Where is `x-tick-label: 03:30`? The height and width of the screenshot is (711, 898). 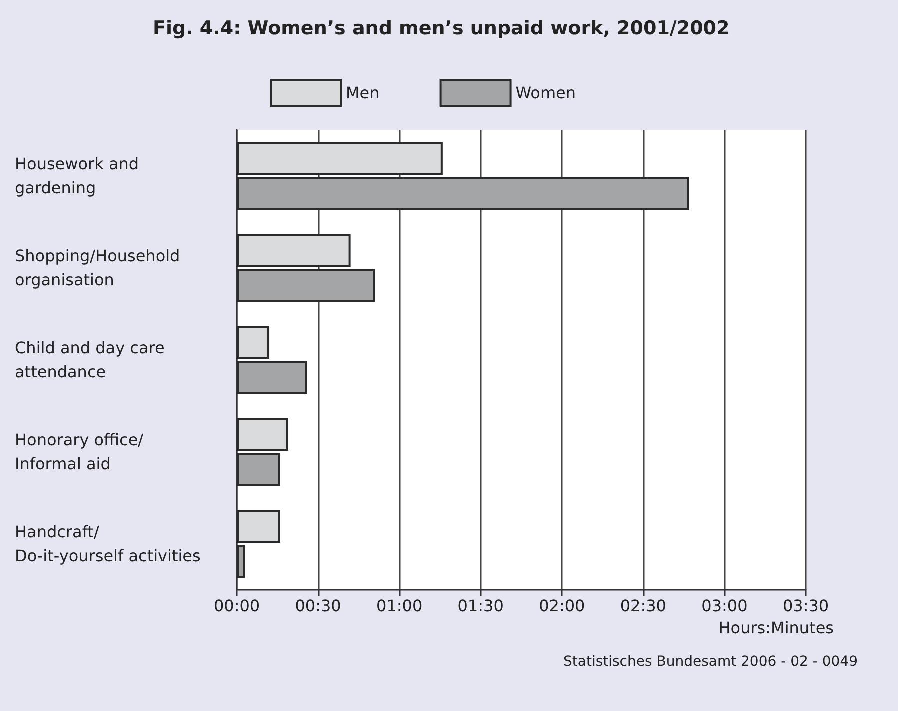 x-tick-label: 03:30 is located at coordinates (806, 606).